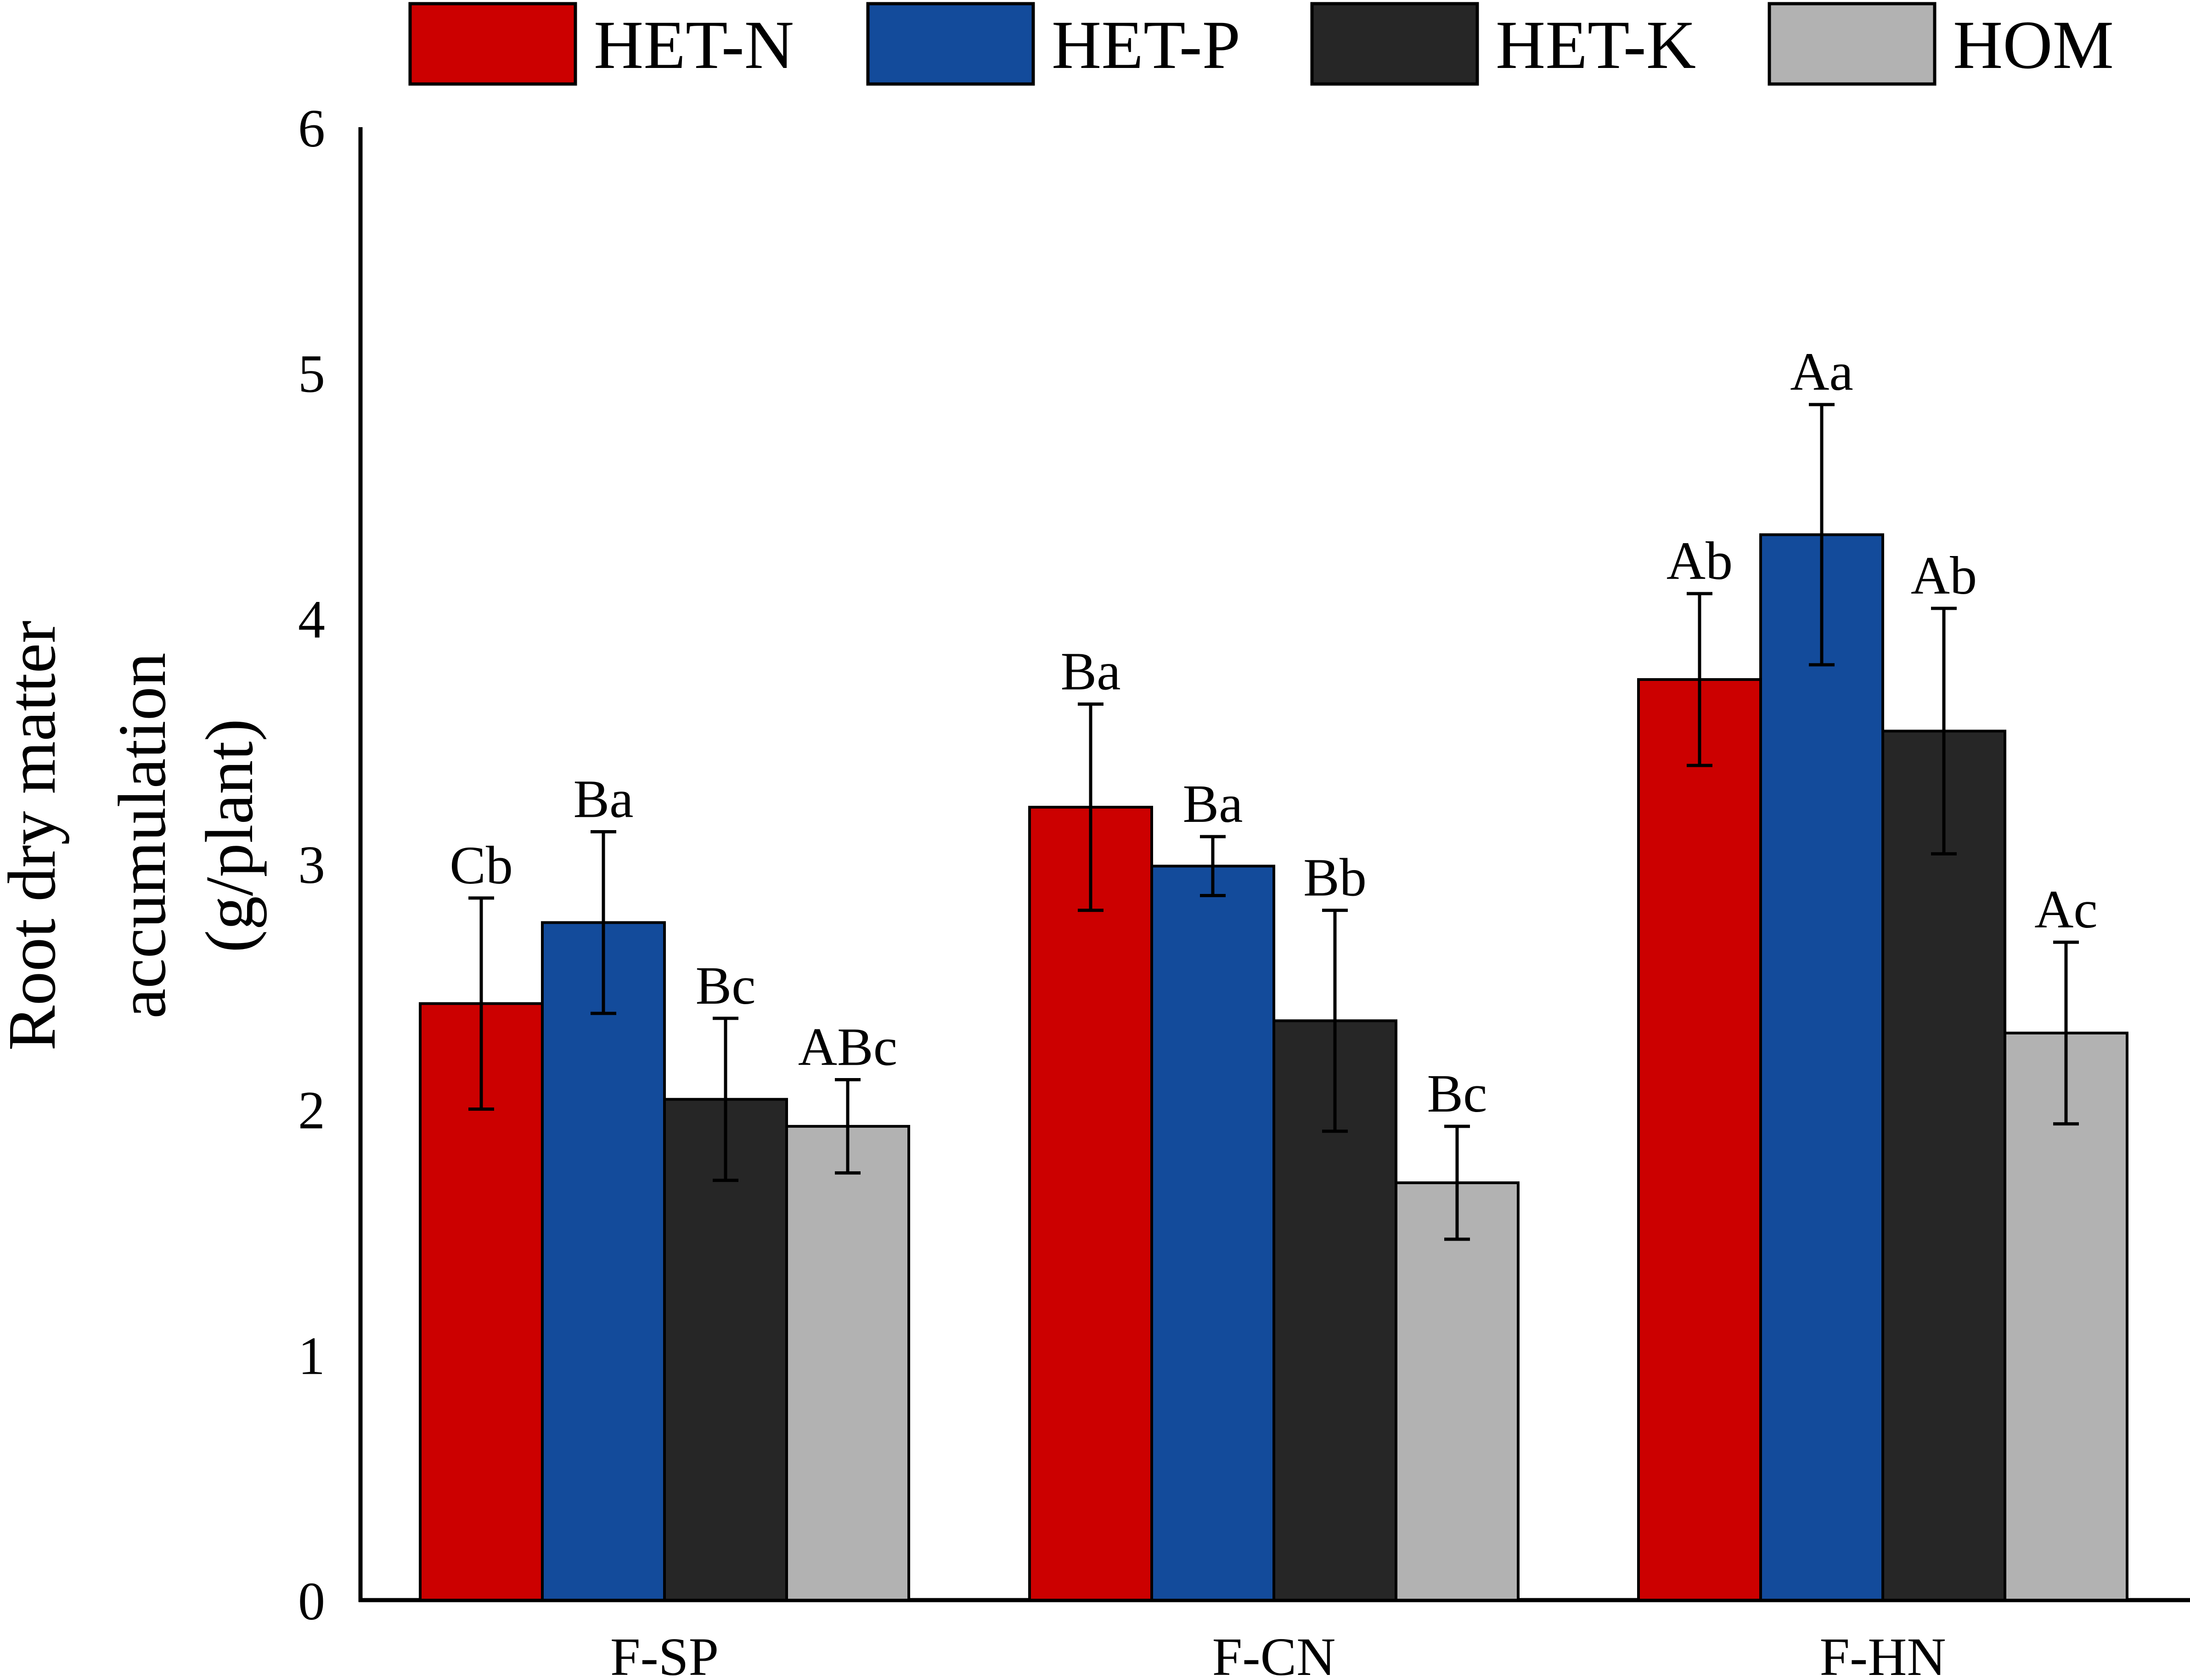 Image resolution: width=2190 pixels, height=1680 pixels. What do you see at coordinates (311, 1601) in the screenshot?
I see `y-tick-label: 0` at bounding box center [311, 1601].